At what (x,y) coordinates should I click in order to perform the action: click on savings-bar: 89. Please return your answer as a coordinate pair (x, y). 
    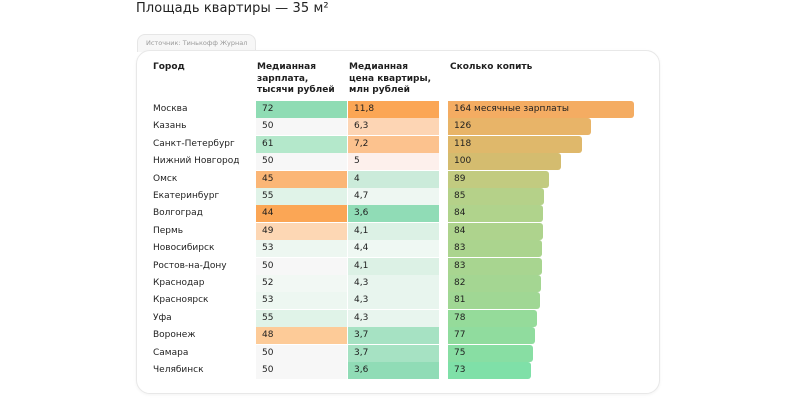
    Looking at the image, I should click on (498, 179).